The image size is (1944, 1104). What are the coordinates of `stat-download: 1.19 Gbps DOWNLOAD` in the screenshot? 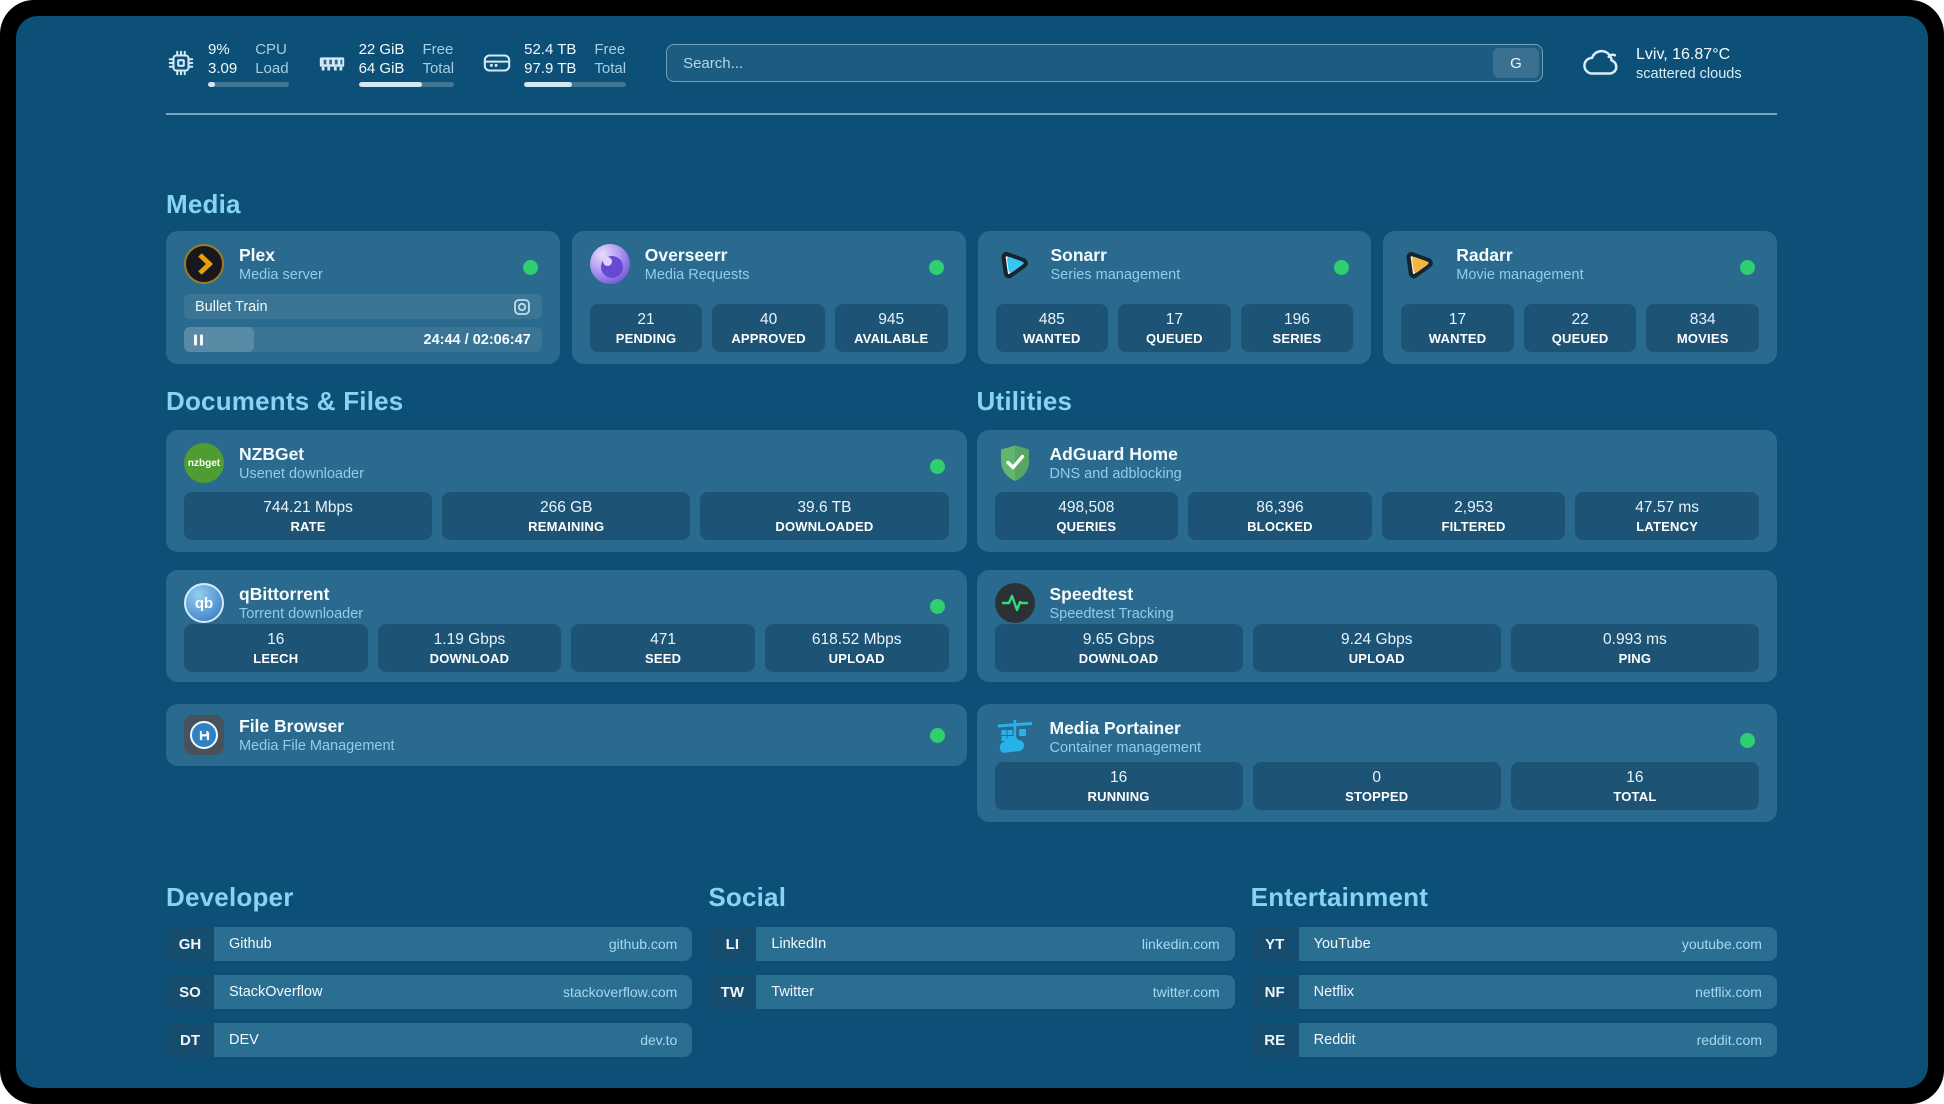 It's located at (469, 648).